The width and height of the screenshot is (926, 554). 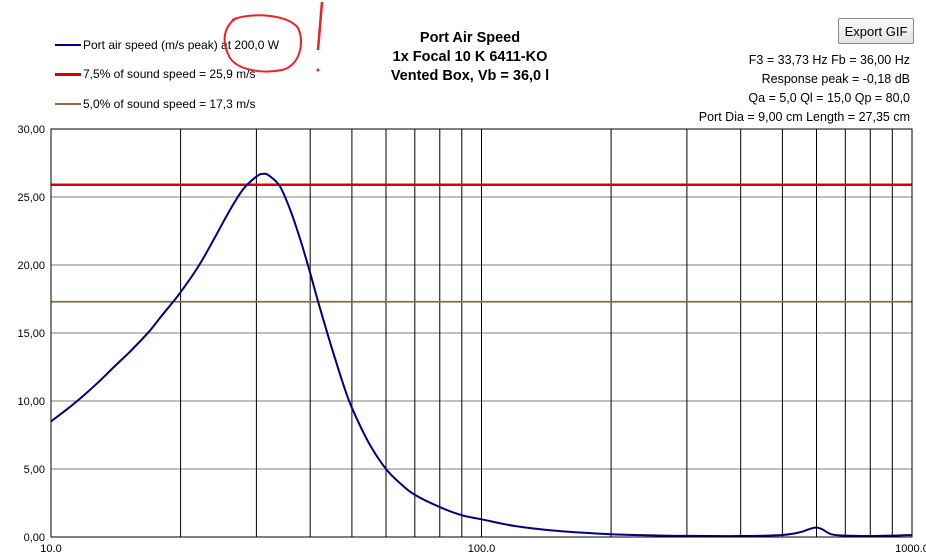 What do you see at coordinates (68, 104) in the screenshot?
I see `legend-swatch-5-percent` at bounding box center [68, 104].